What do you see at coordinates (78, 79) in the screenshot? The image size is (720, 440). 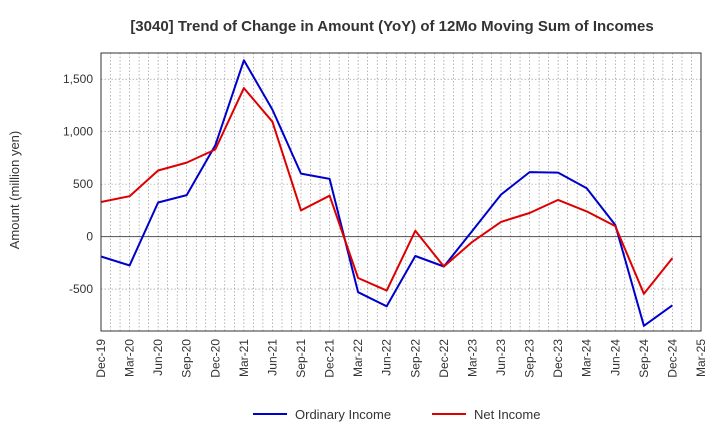 I see `y-tick-label: 1,500` at bounding box center [78, 79].